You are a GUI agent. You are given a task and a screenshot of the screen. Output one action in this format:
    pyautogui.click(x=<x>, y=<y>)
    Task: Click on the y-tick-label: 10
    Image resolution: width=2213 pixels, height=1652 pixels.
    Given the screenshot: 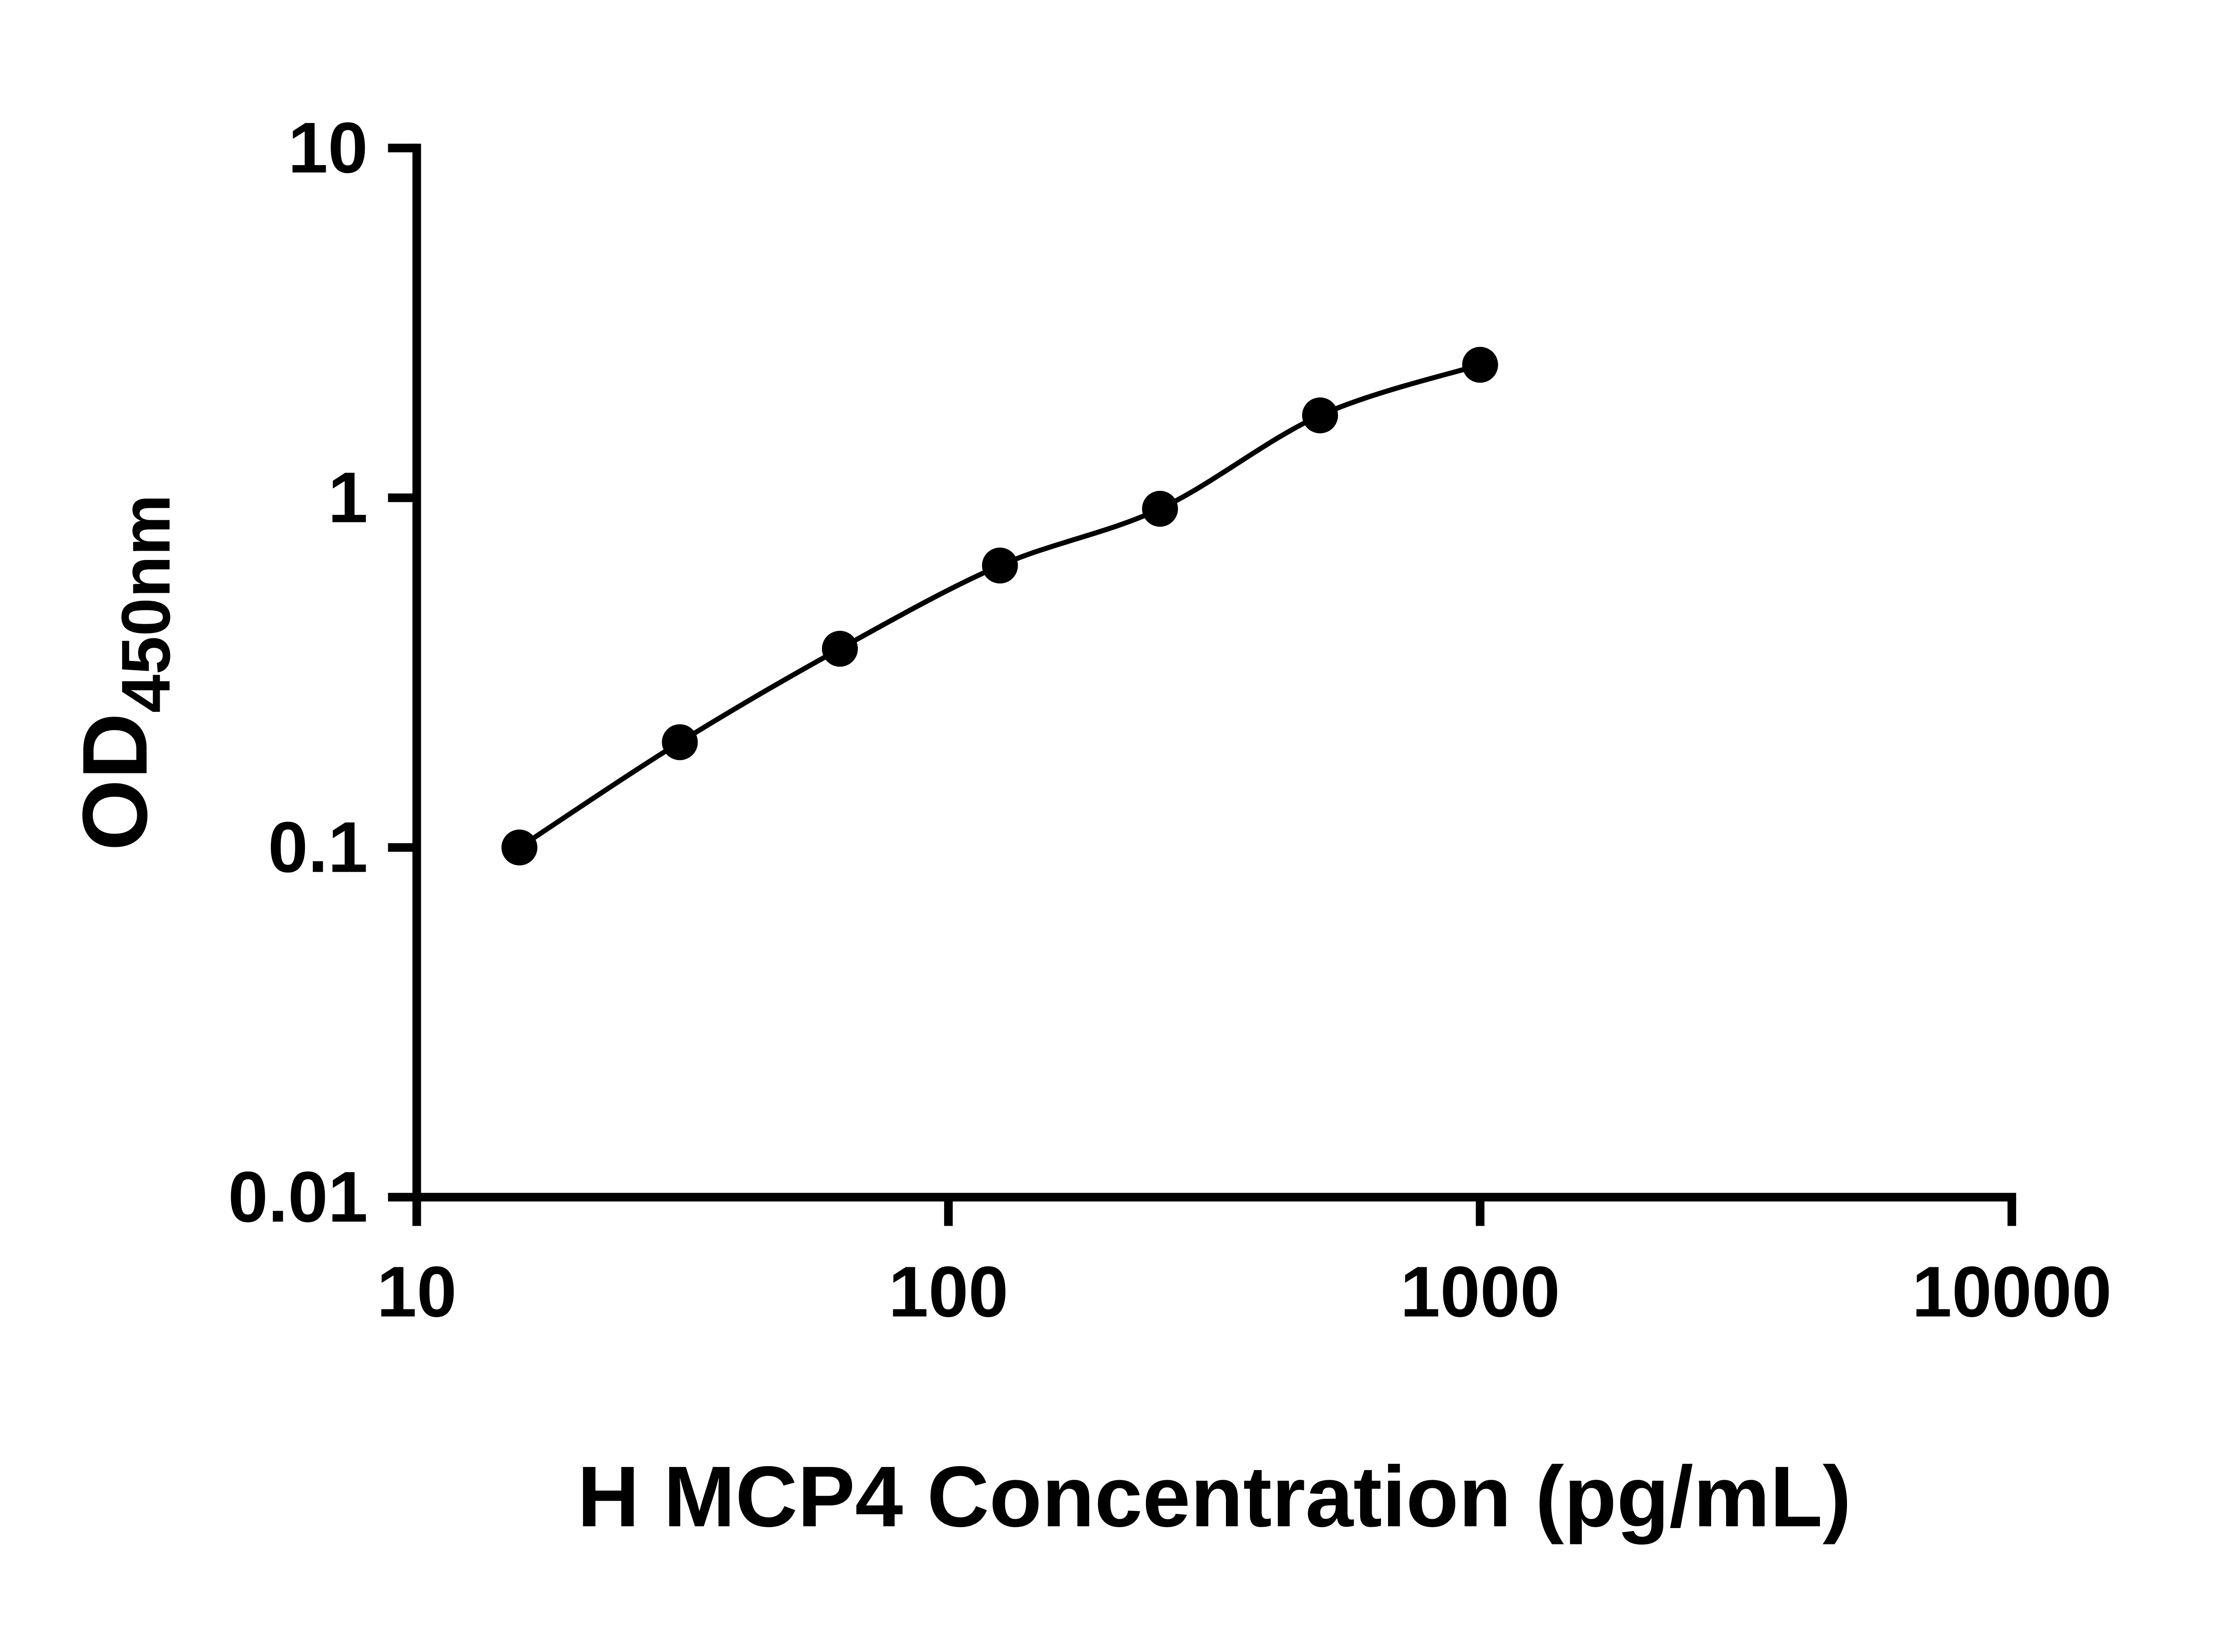 What is the action you would take?
    pyautogui.click(x=328, y=148)
    